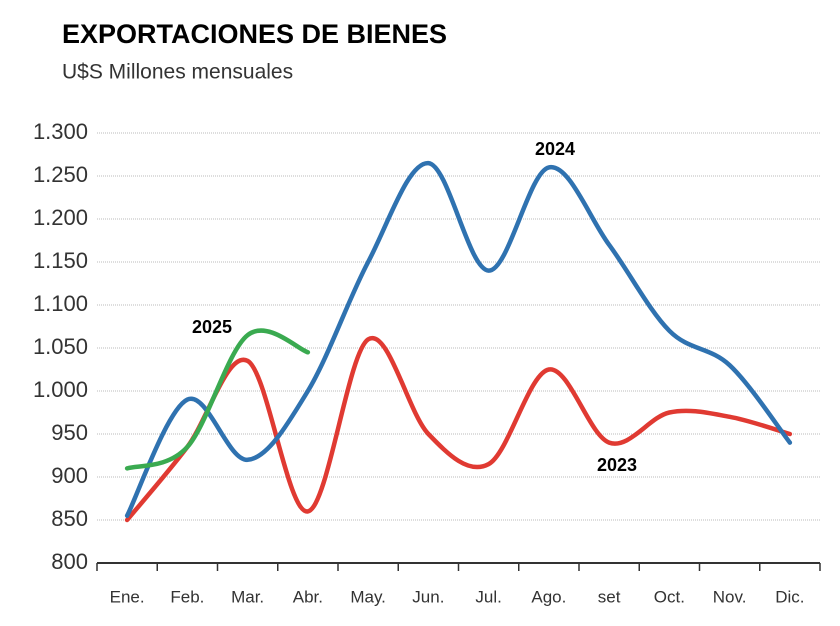 The width and height of the screenshot is (840, 626). Describe the element at coordinates (488, 596) in the screenshot. I see `x-tick-label: Jul.` at that location.